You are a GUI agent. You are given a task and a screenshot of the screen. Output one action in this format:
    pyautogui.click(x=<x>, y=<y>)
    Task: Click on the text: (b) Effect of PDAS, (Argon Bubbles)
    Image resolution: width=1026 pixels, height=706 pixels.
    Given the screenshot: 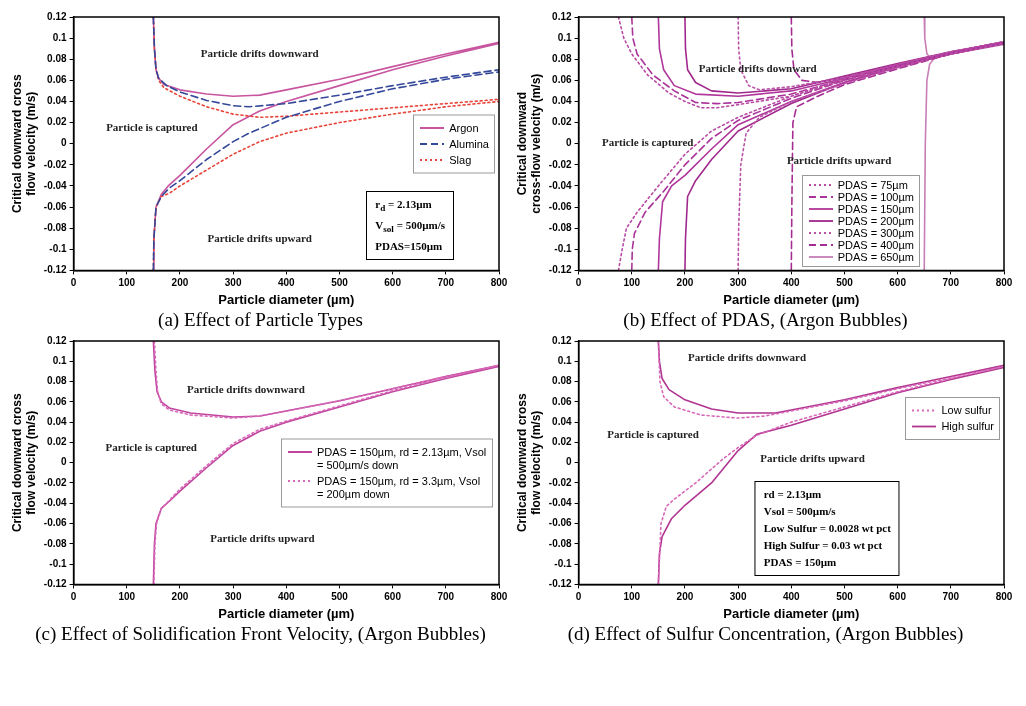 What is the action you would take?
    pyautogui.click(x=765, y=320)
    